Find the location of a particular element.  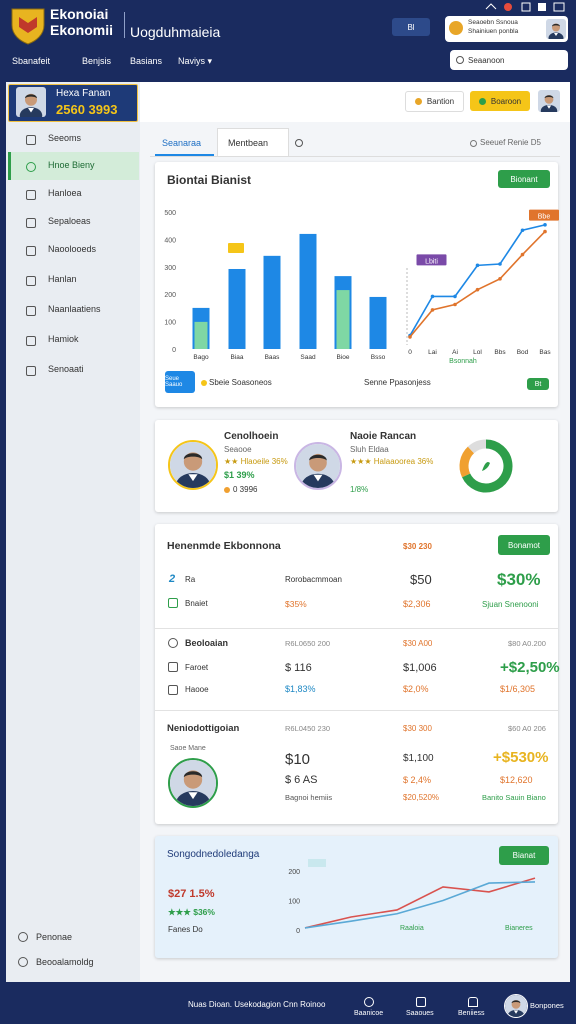

chart-note: Bianeres is located at coordinates (519, 928).